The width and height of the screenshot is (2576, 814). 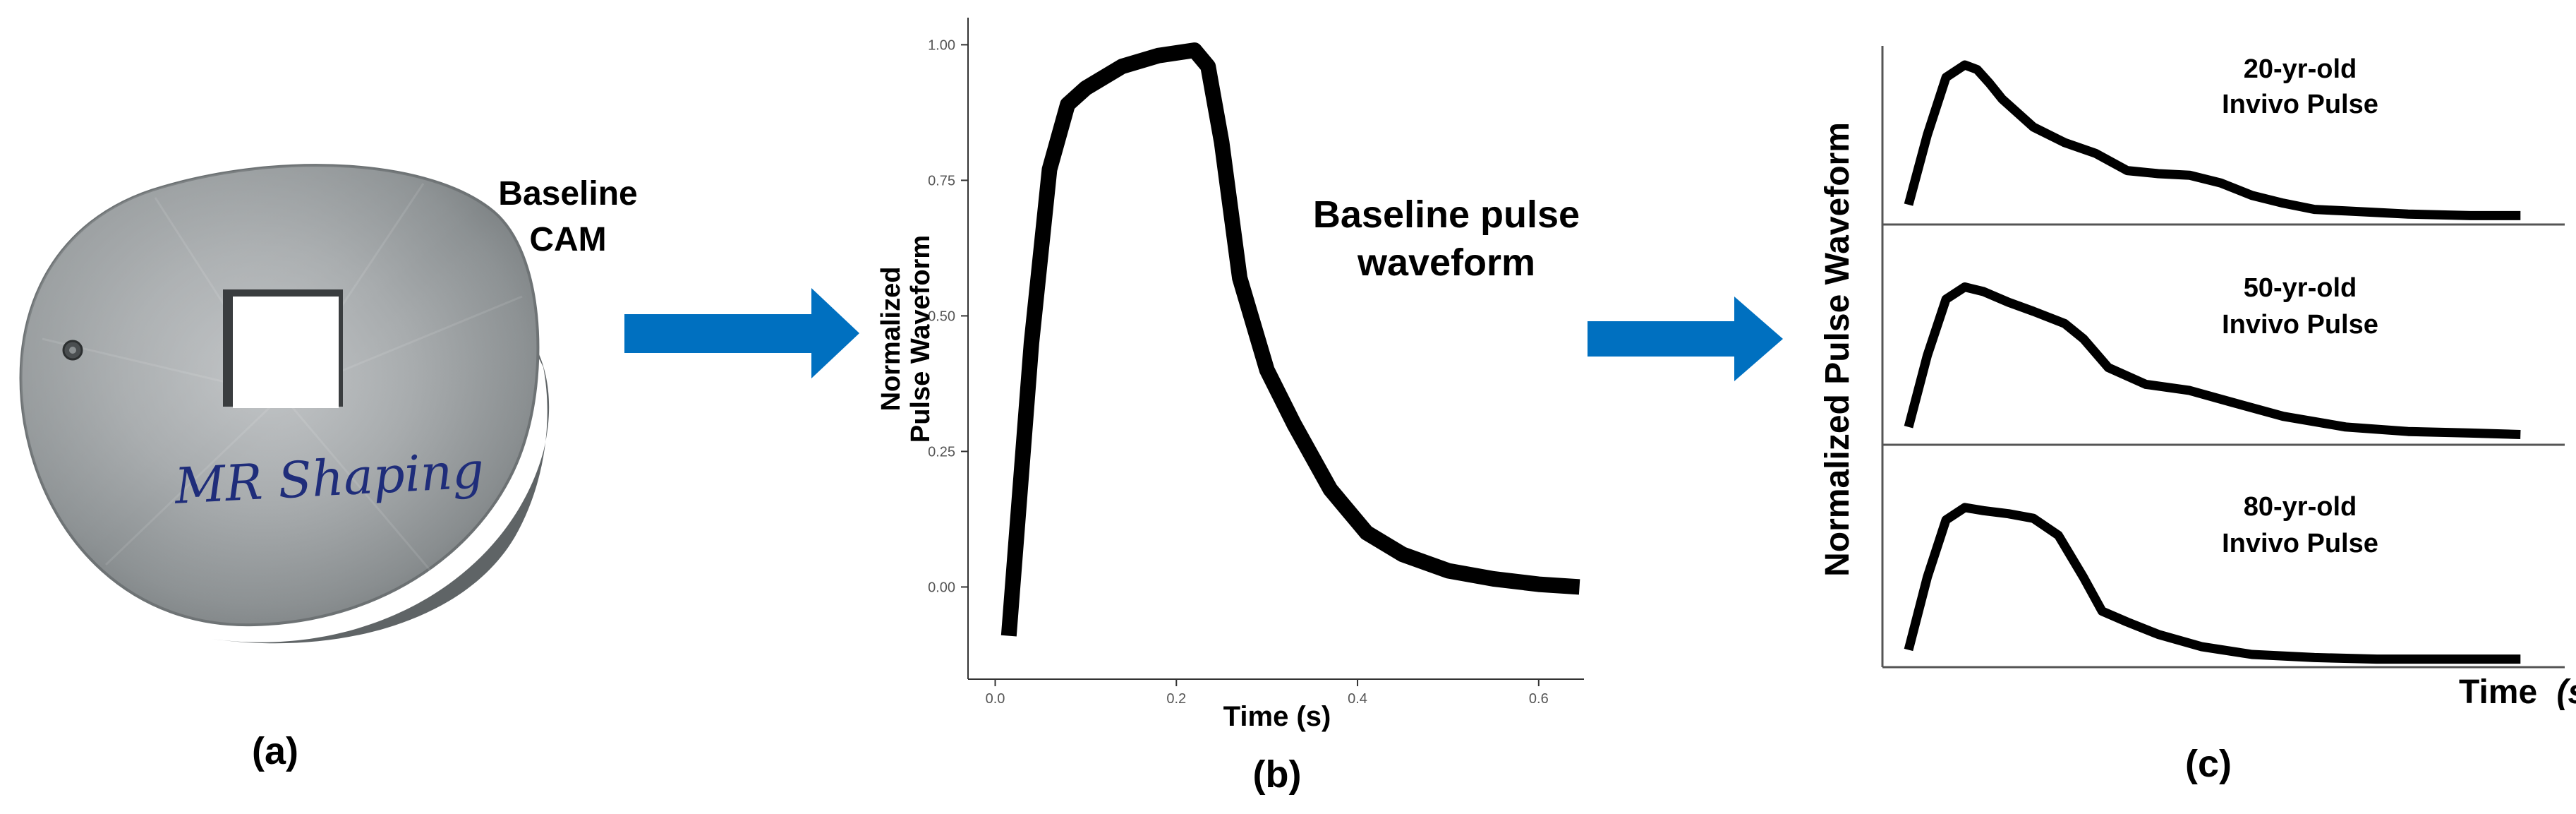 What do you see at coordinates (942, 316) in the screenshot?
I see `chart-b-ytick-label: 0.50` at bounding box center [942, 316].